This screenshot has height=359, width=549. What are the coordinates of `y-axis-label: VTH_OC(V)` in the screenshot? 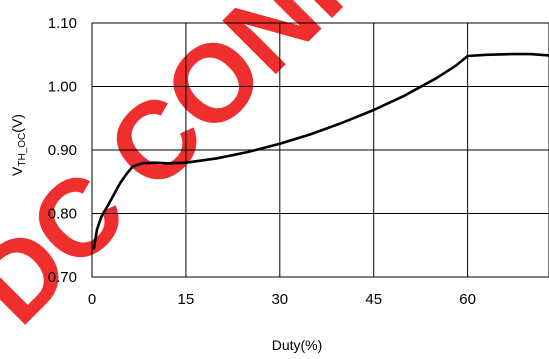 It's located at (18, 145).